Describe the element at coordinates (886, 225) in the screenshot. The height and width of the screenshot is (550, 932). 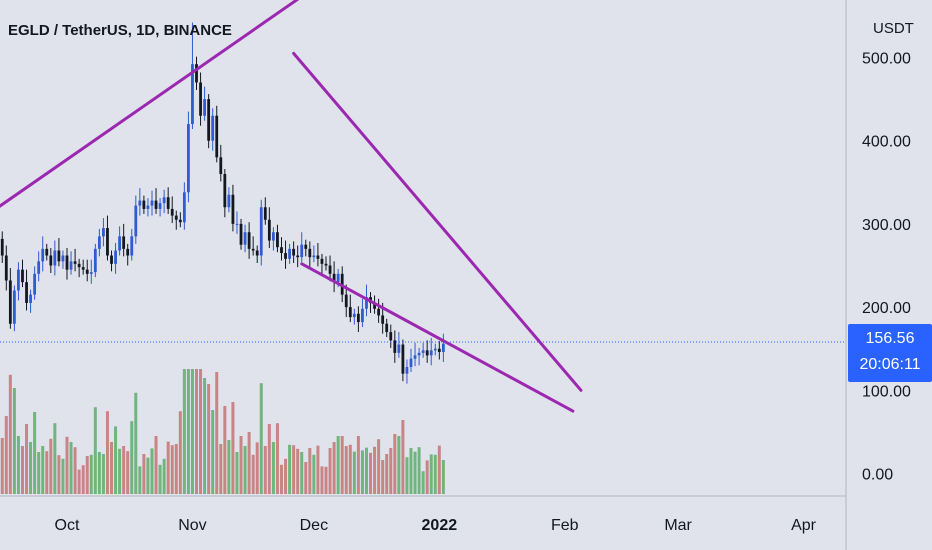
I see `y-tick-label: 300.00` at that location.